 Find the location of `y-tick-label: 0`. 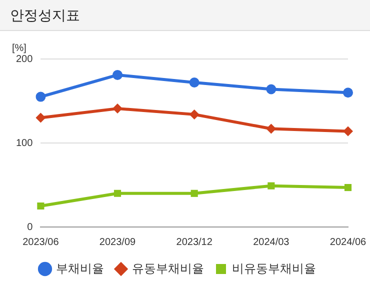

y-tick-label: 0 is located at coordinates (30, 227).